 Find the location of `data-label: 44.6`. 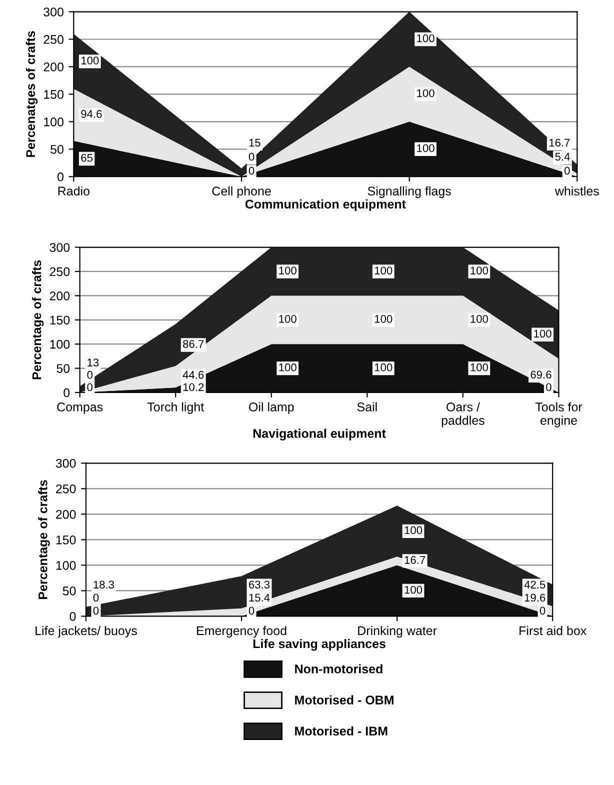

data-label: 44.6 is located at coordinates (193, 374).